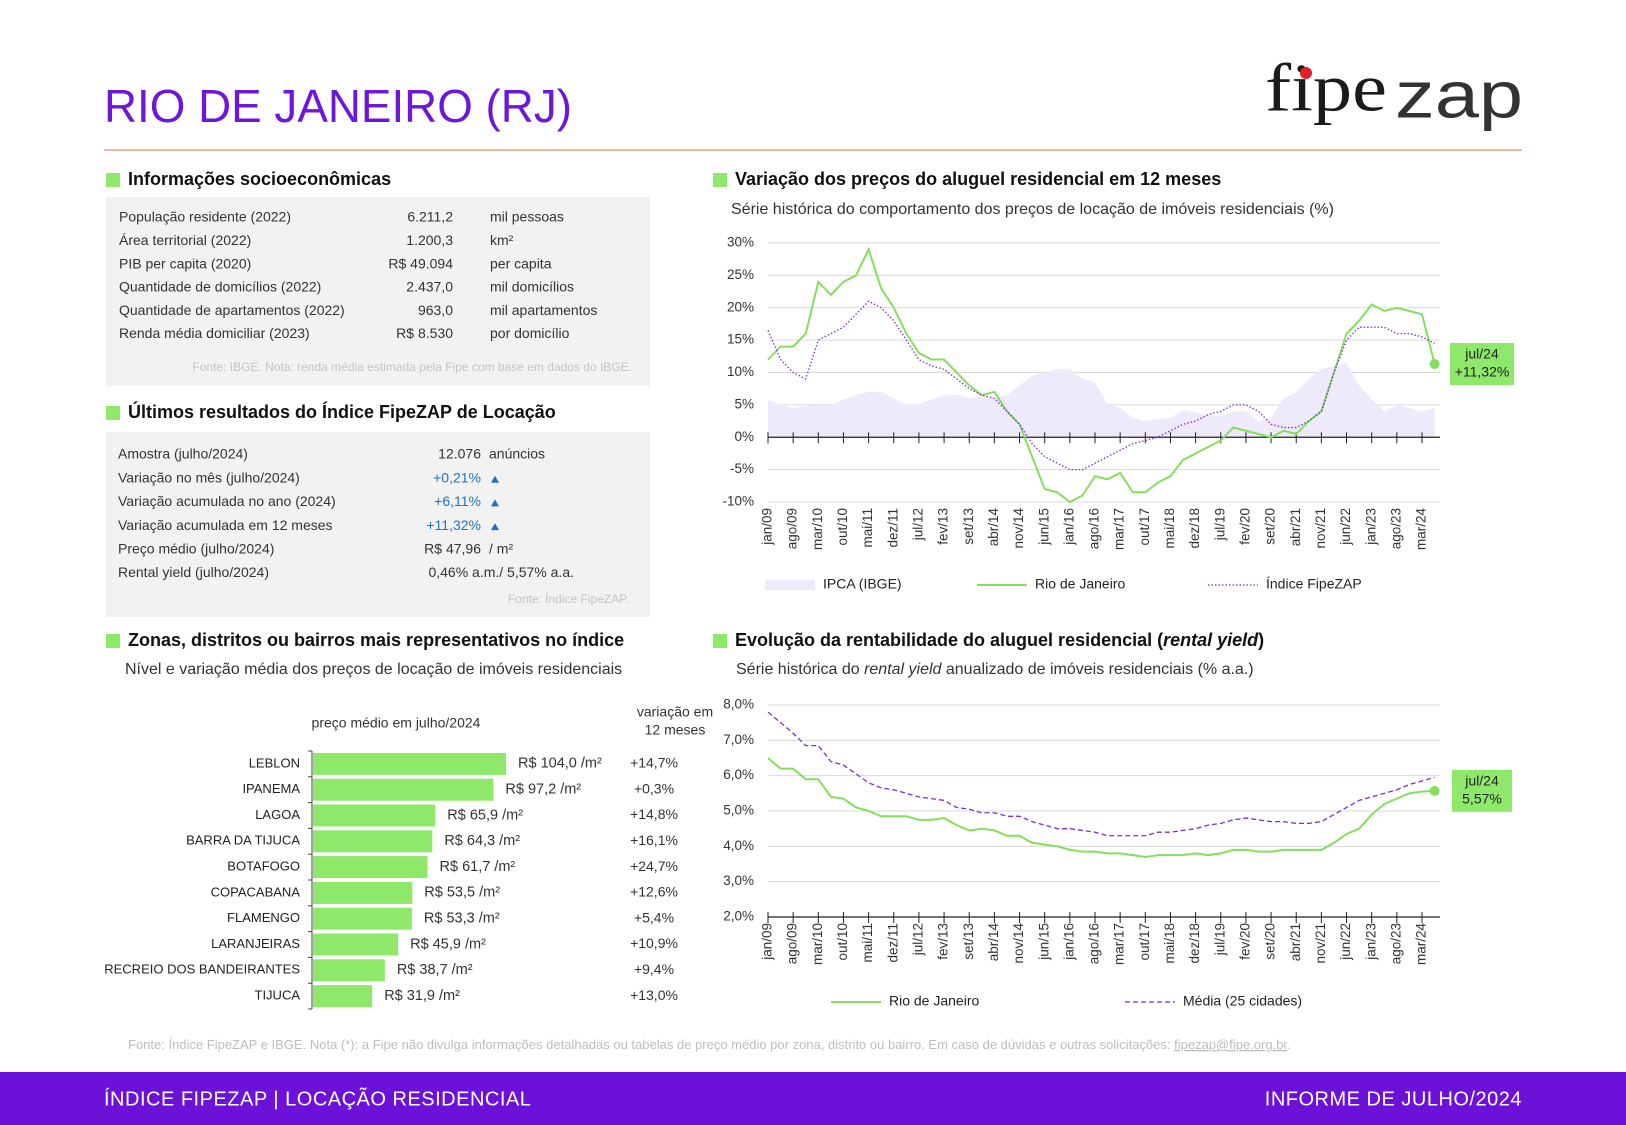 This screenshot has width=1626, height=1125. I want to click on page-title: RIO DE JANEIRO (RJ), so click(338, 106).